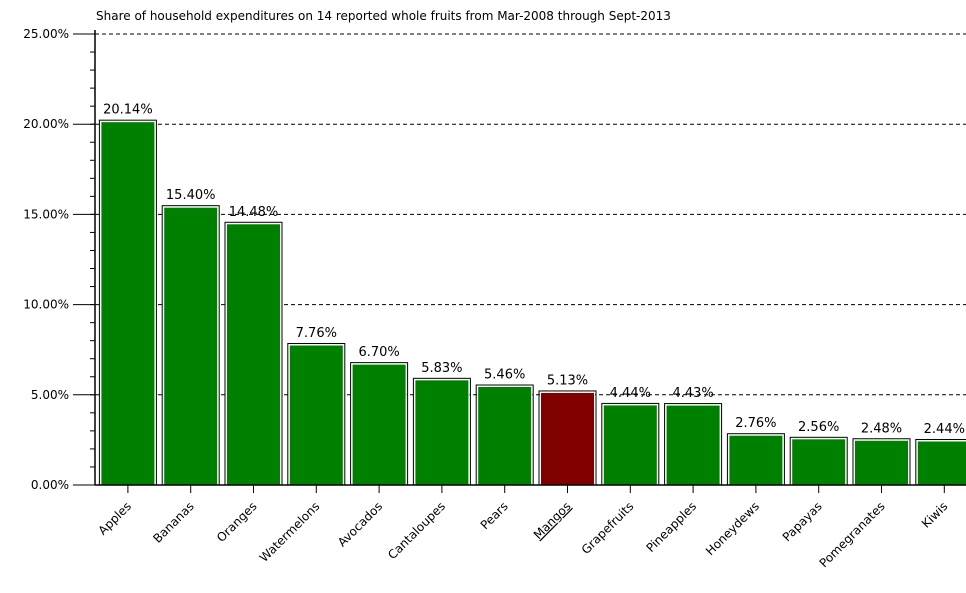  I want to click on x-tick-label: Pineapples, so click(671, 527).